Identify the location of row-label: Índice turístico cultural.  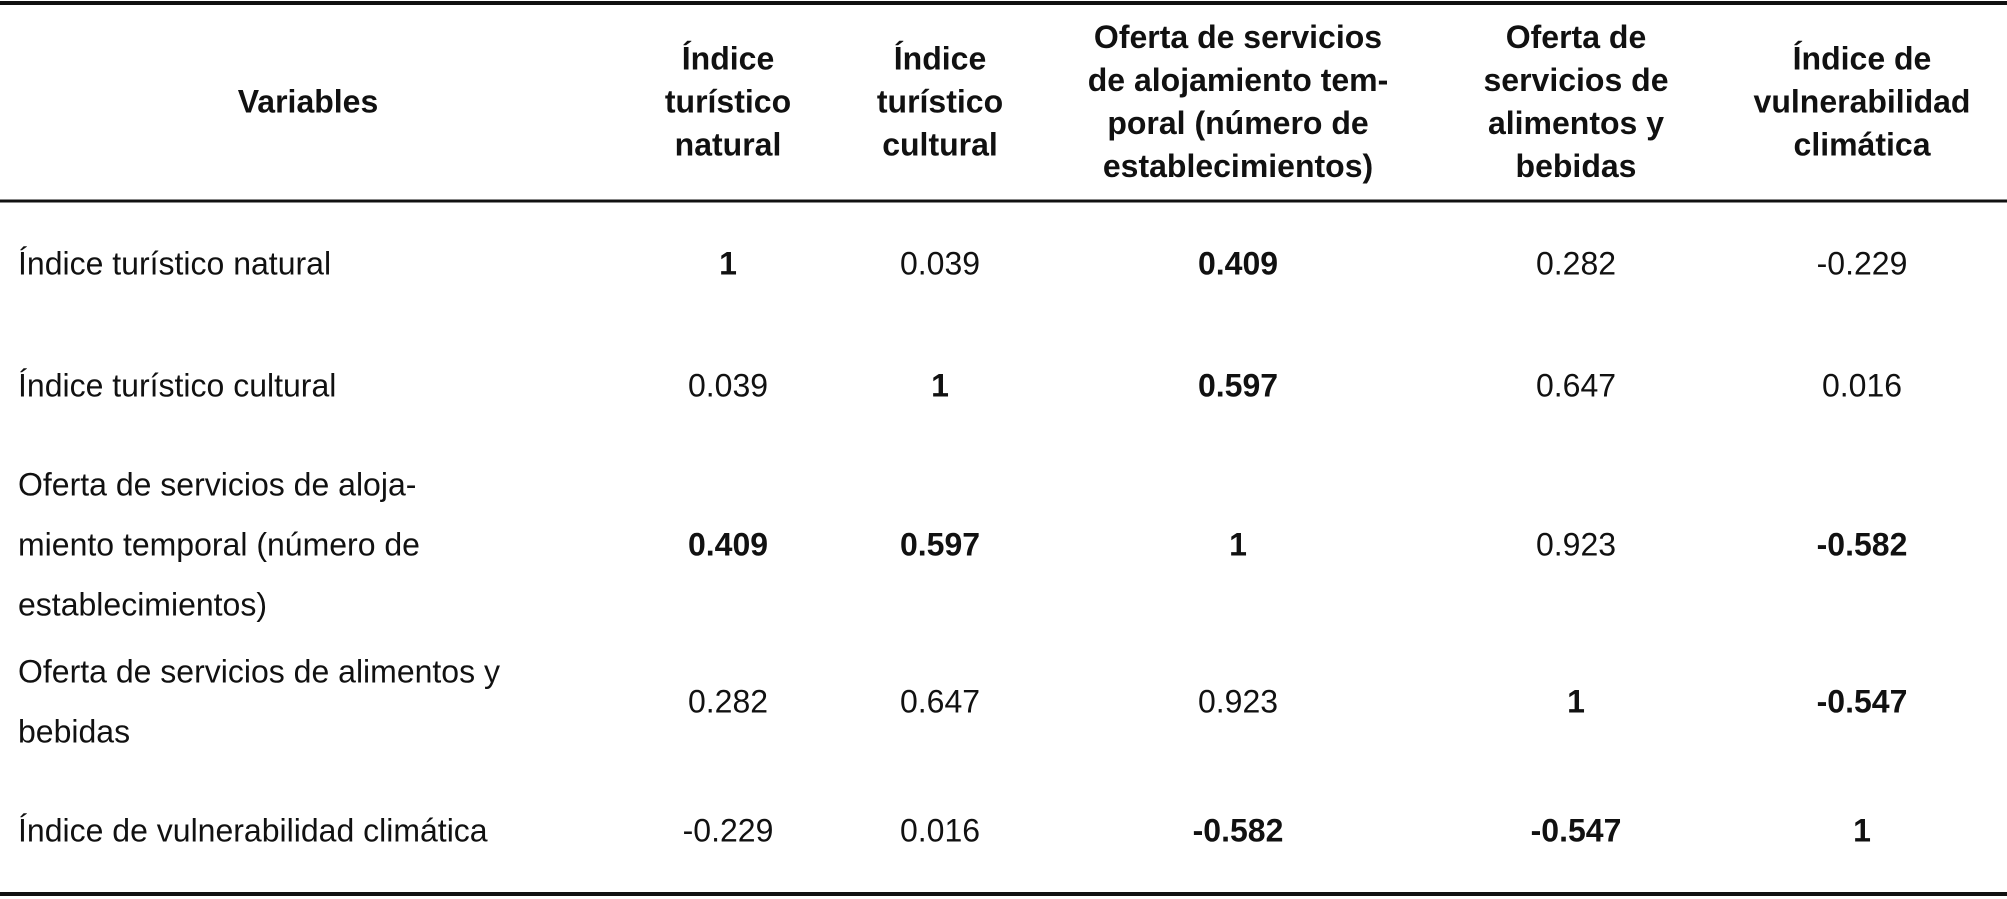
(177, 385).